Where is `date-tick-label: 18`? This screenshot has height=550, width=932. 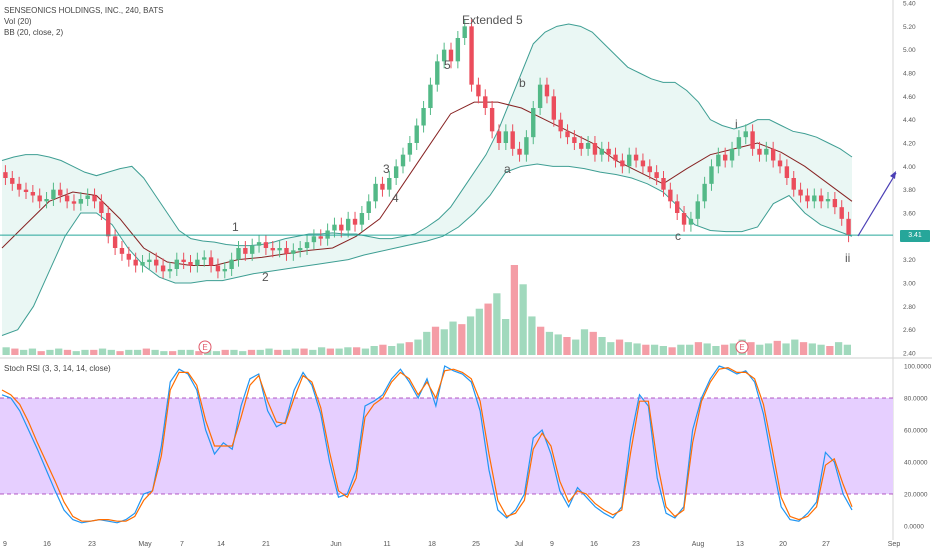 date-tick-label: 18 is located at coordinates (432, 544).